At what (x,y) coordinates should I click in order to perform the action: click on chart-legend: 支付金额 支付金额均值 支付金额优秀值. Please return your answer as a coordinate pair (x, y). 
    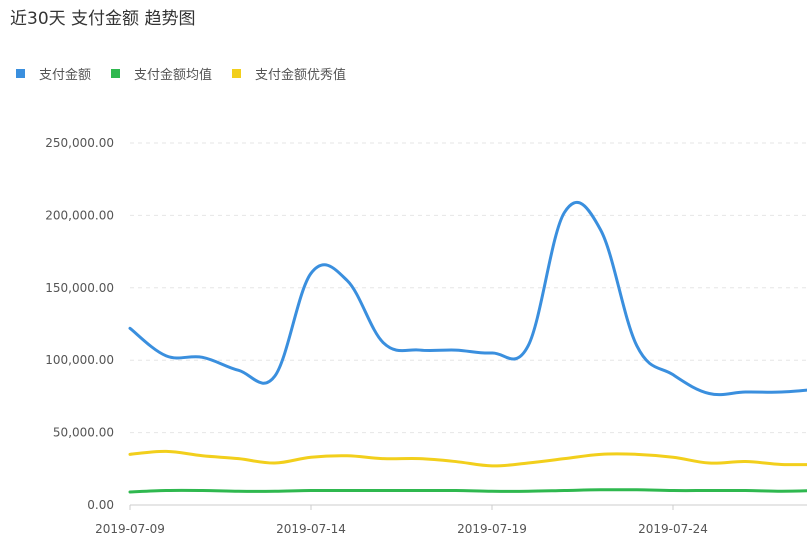
    Looking at the image, I should click on (191, 73).